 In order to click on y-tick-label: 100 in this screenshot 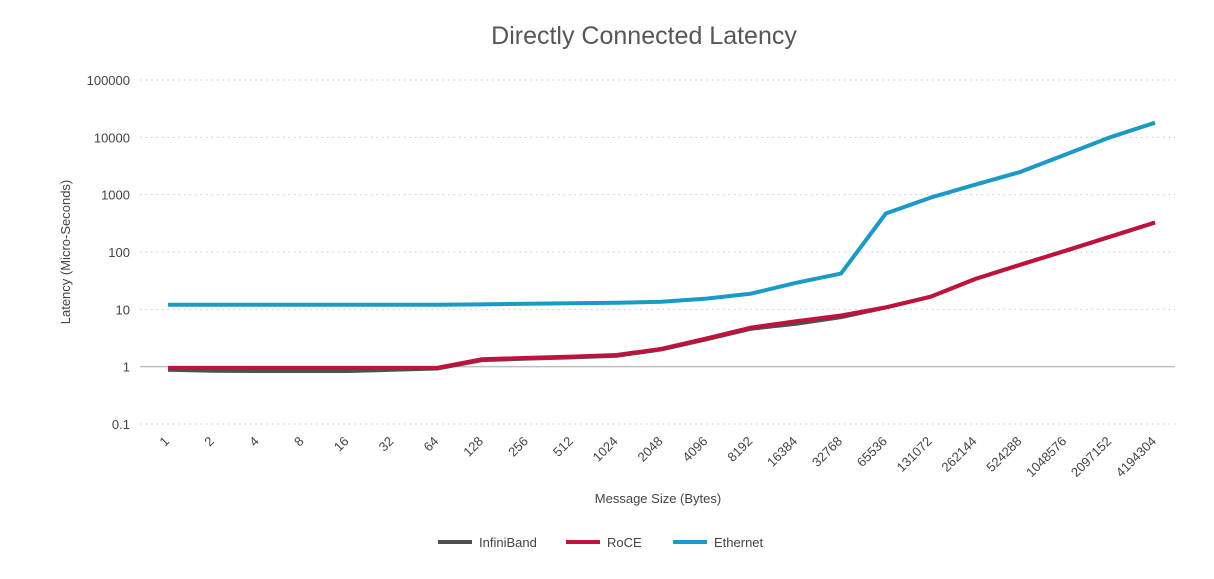, I will do `click(119, 252)`.